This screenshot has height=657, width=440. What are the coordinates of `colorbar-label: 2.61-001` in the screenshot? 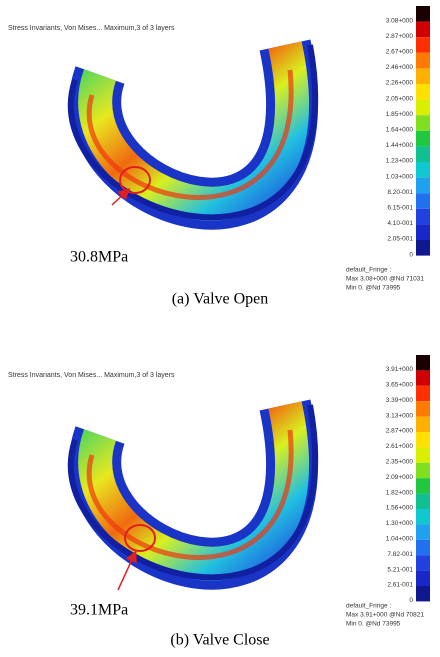 It's located at (400, 585).